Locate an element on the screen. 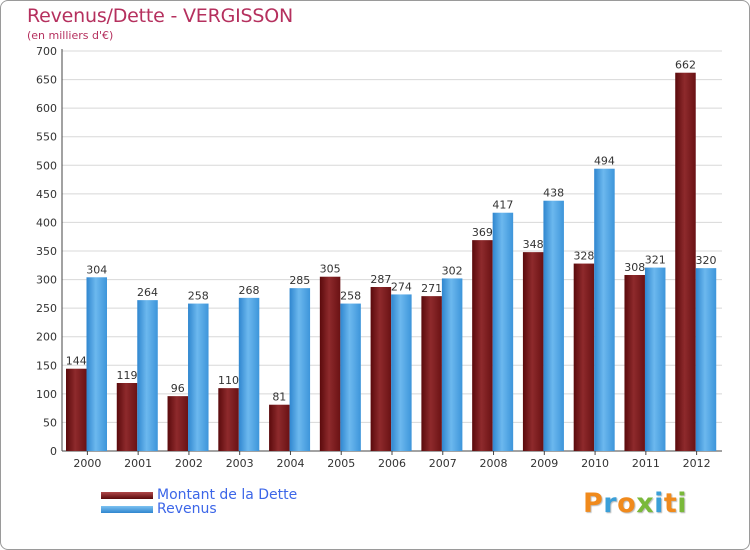 Image resolution: width=750 pixels, height=550 pixels. data-label-revenus-2011: 321 is located at coordinates (655, 260).